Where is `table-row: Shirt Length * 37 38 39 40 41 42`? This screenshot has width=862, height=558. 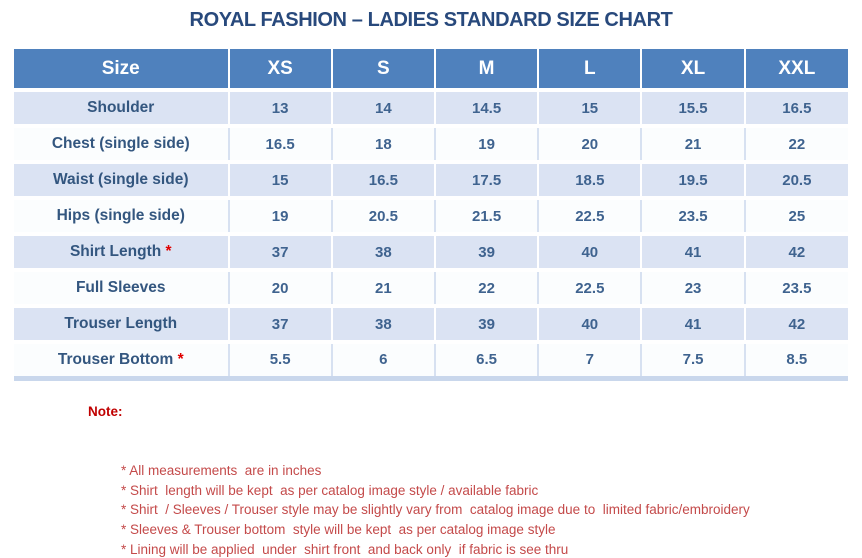
table-row: Shirt Length * 37 38 39 40 41 42 is located at coordinates (431, 251).